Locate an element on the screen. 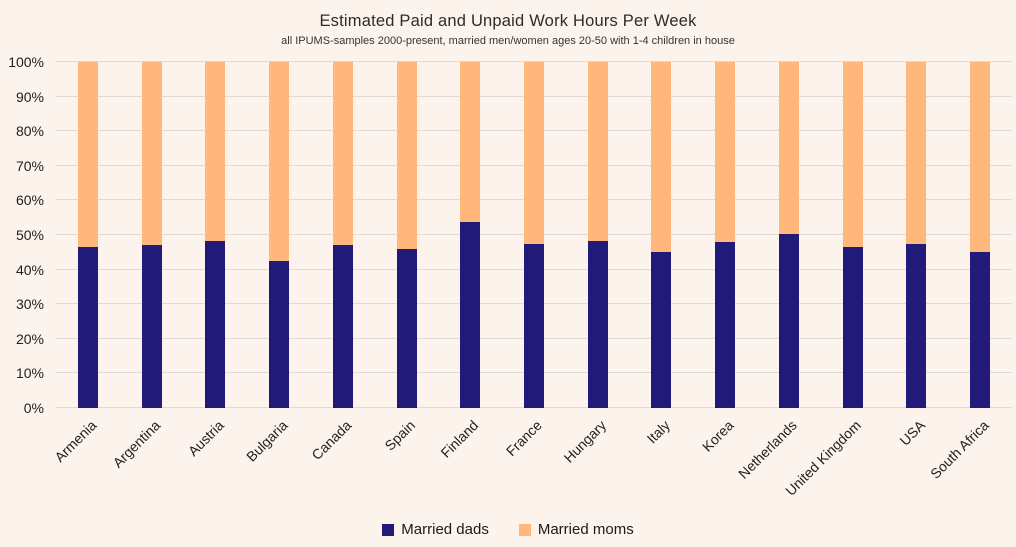  bar-column-argentina is located at coordinates (152, 235).